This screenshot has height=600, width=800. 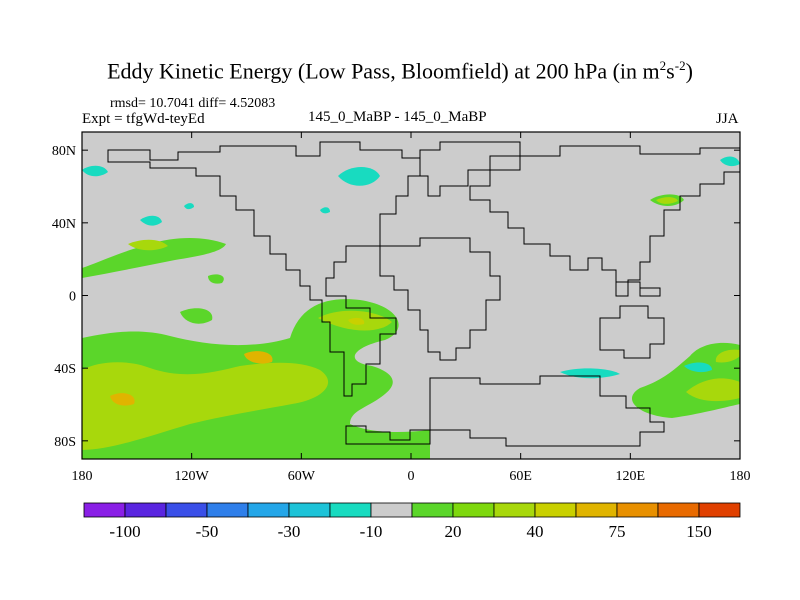 What do you see at coordinates (64, 151) in the screenshot?
I see `y-tick-label: 80N` at bounding box center [64, 151].